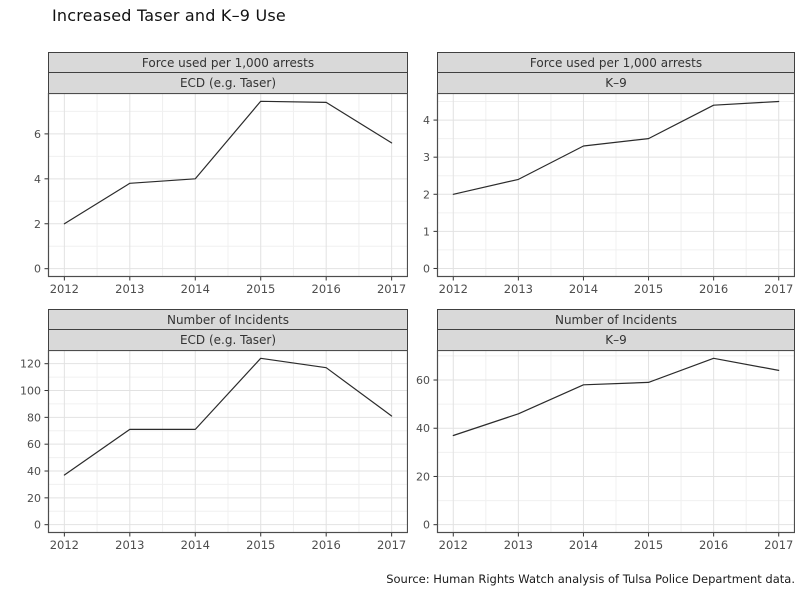 The height and width of the screenshot is (600, 800). Describe the element at coordinates (426, 157) in the screenshot. I see `y-tick-label: 3` at that location.